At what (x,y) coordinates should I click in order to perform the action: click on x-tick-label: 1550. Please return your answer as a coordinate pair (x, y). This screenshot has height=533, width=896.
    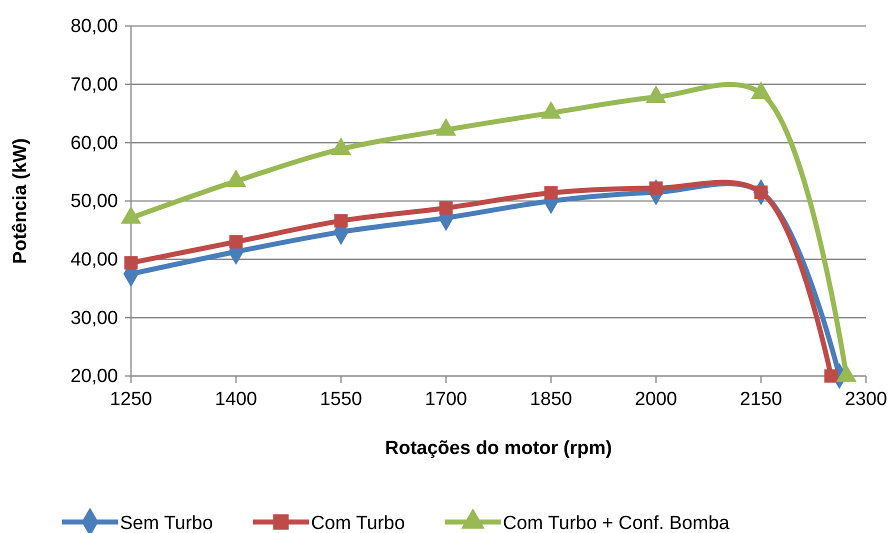
    Looking at the image, I should click on (341, 399).